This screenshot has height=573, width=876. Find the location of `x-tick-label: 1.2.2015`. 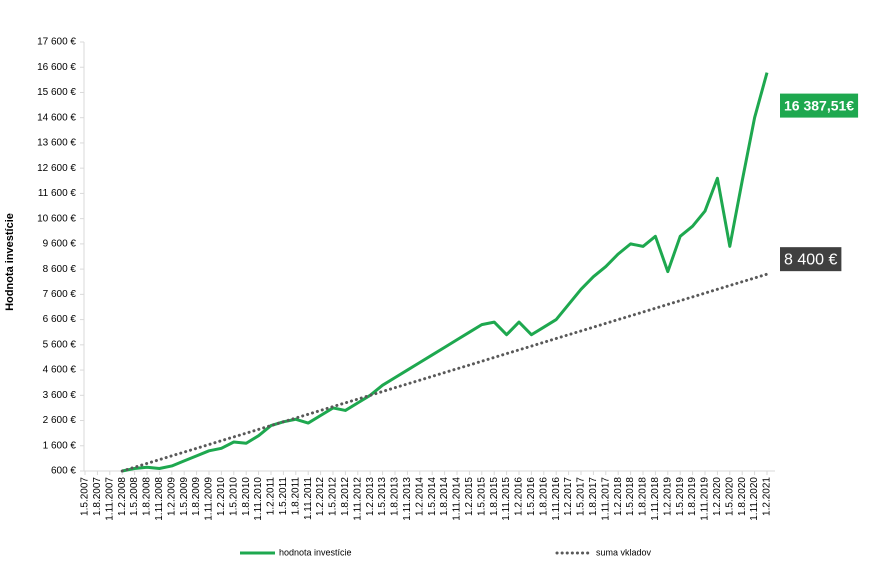

x-tick-label: 1.2.2015 is located at coordinates (469, 496).